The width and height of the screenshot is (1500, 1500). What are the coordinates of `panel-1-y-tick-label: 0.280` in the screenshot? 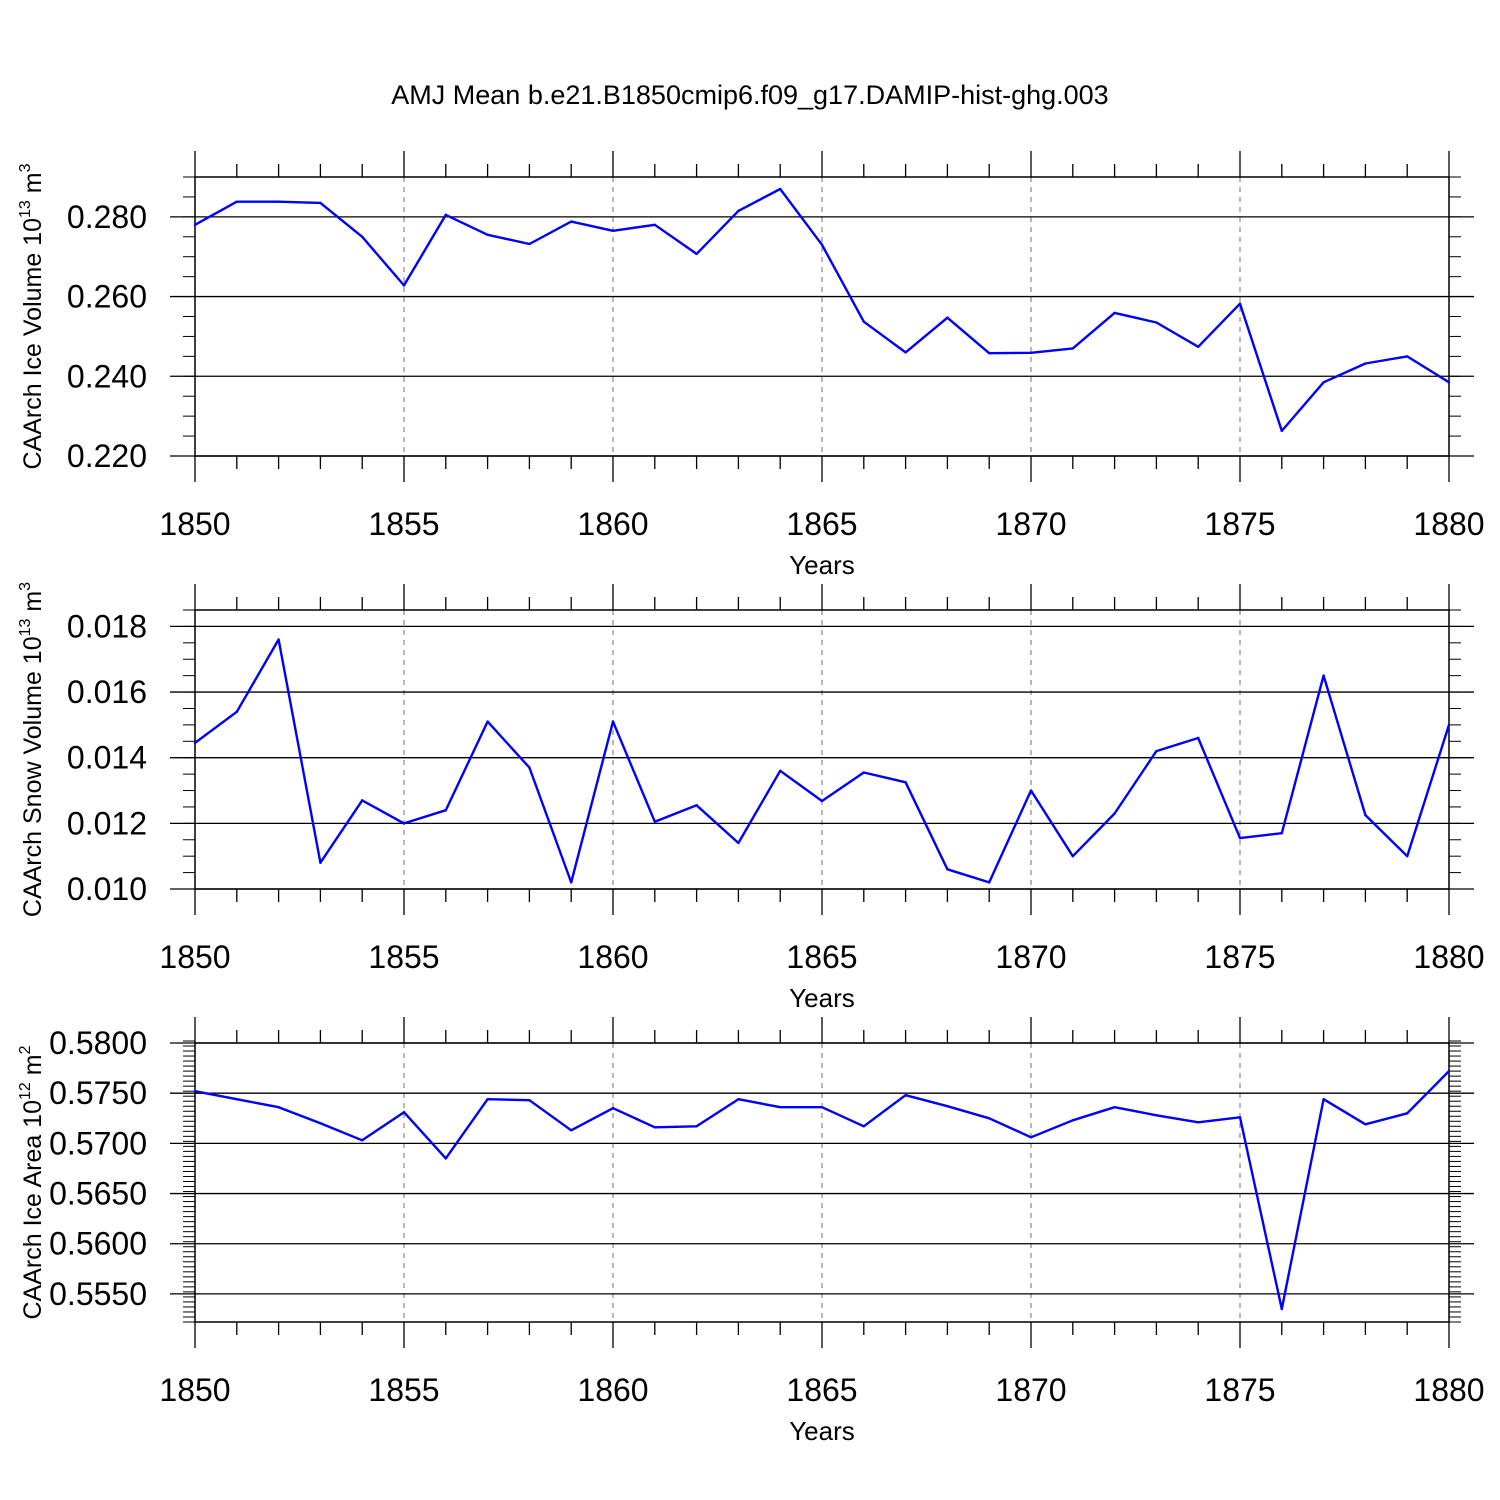 It's located at (107, 217).